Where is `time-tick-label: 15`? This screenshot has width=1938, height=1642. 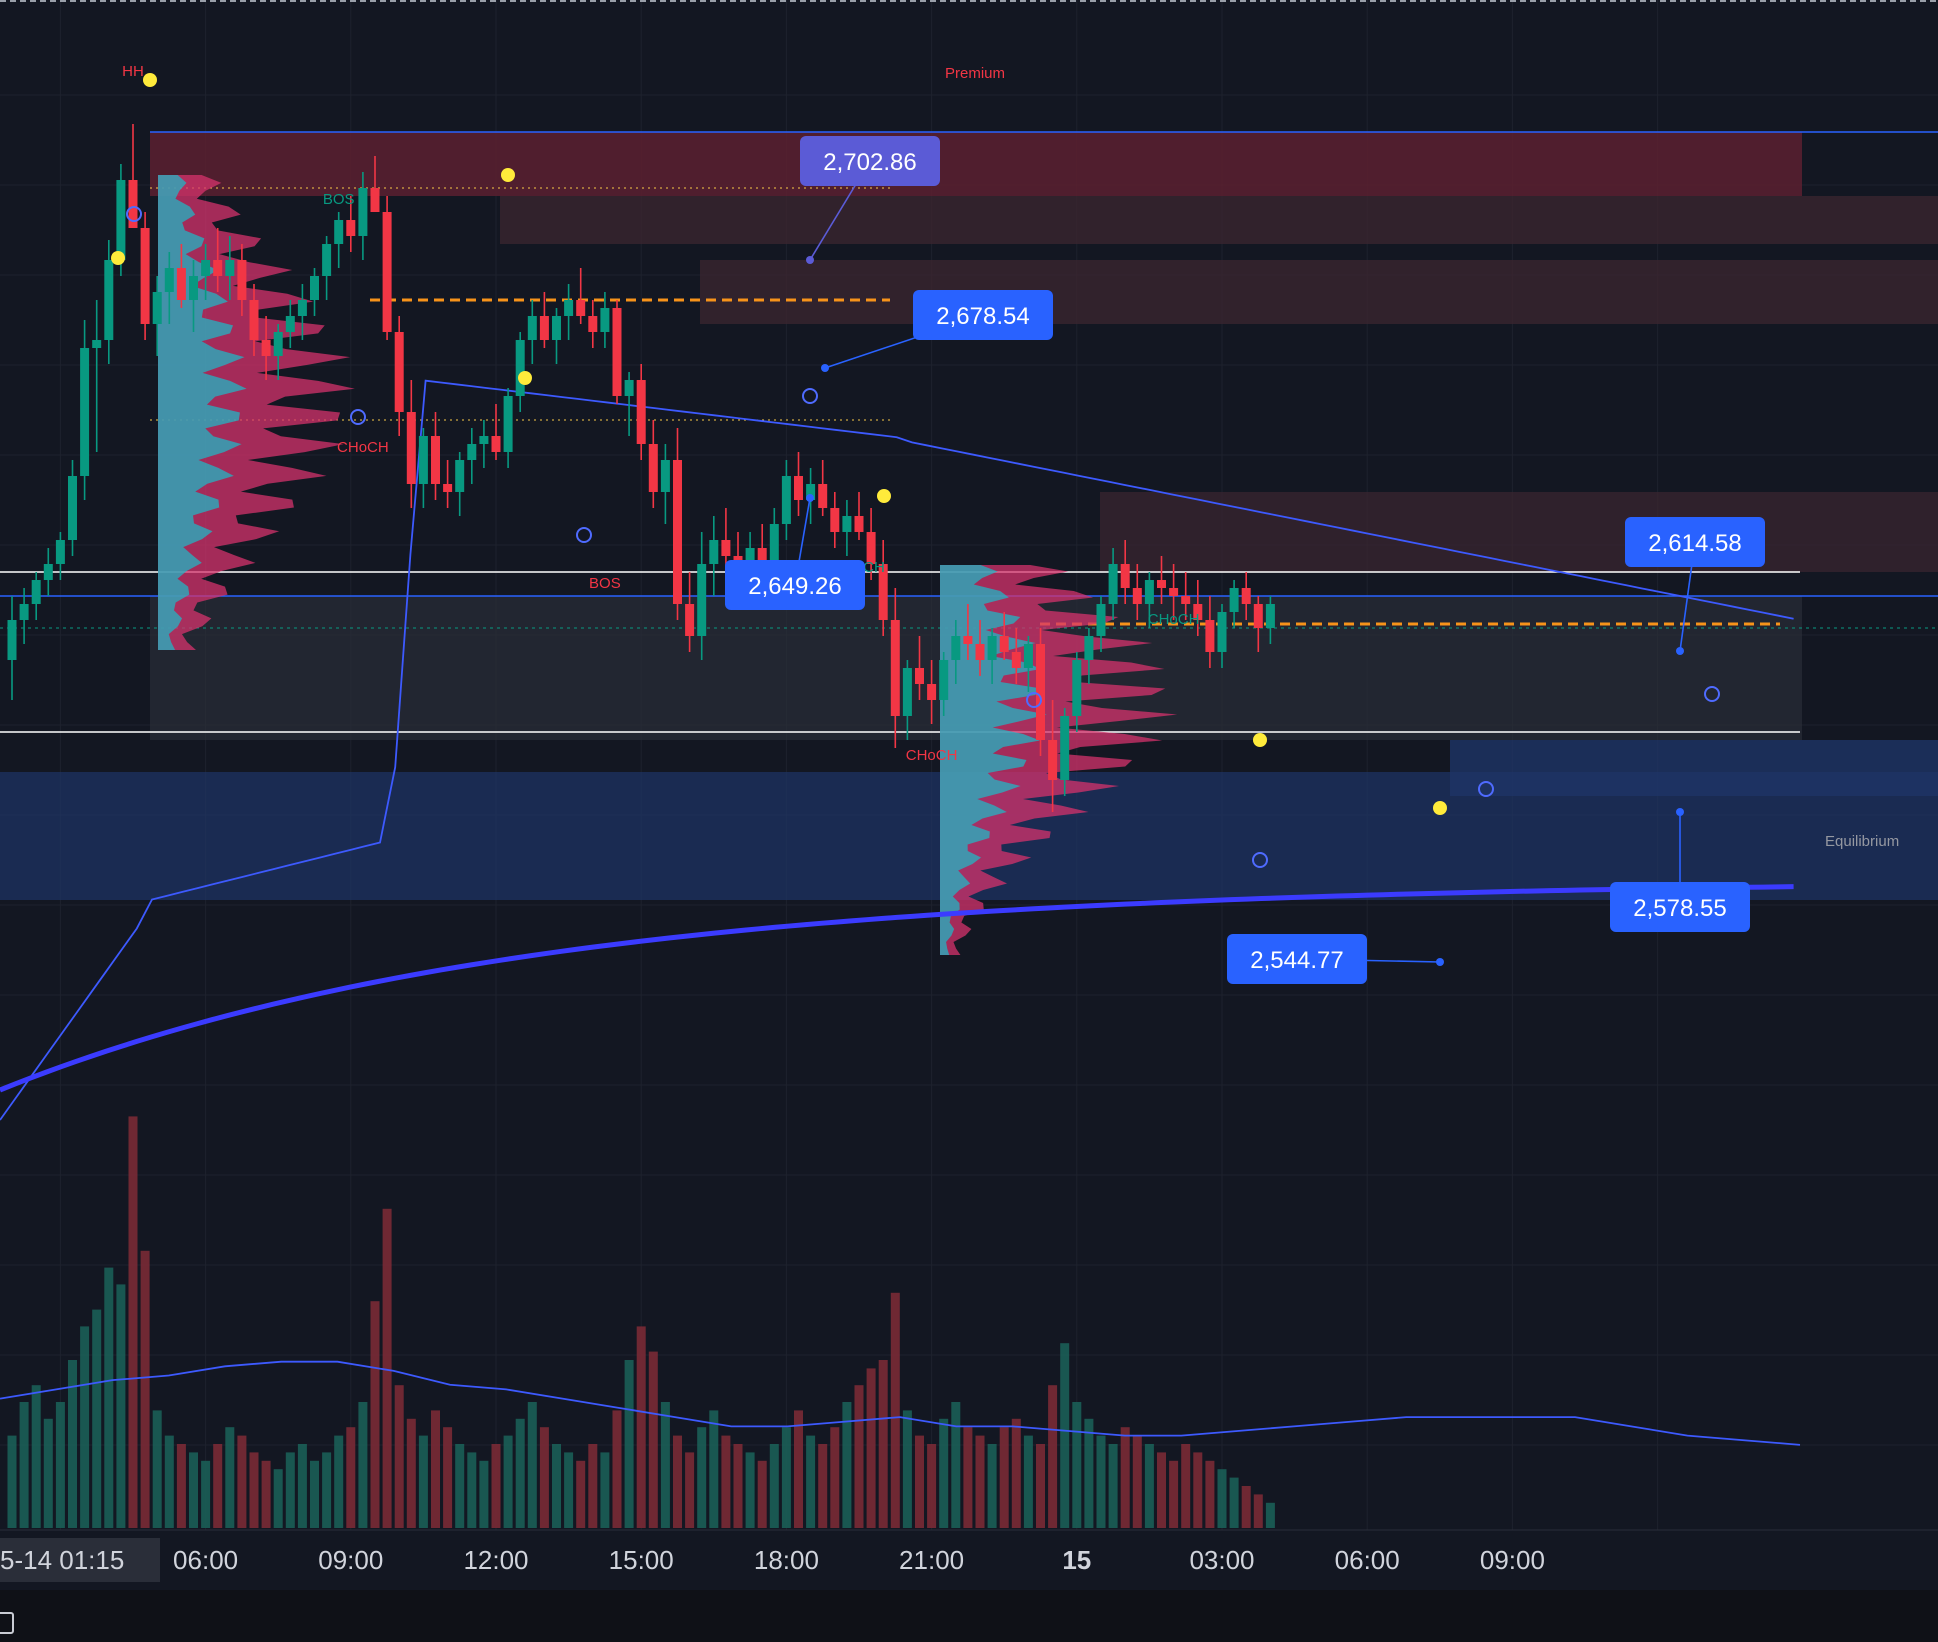 time-tick-label: 15 is located at coordinates (1076, 1560).